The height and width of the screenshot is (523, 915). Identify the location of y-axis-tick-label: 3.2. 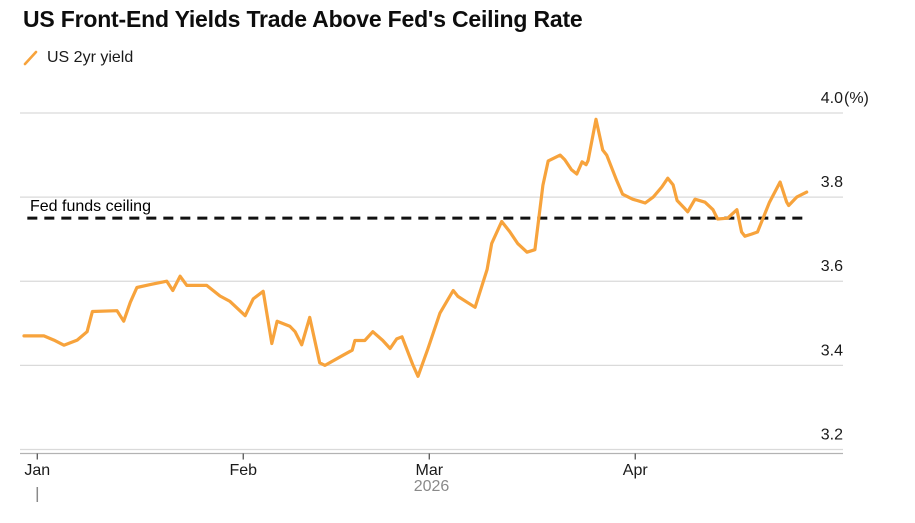
(832, 434).